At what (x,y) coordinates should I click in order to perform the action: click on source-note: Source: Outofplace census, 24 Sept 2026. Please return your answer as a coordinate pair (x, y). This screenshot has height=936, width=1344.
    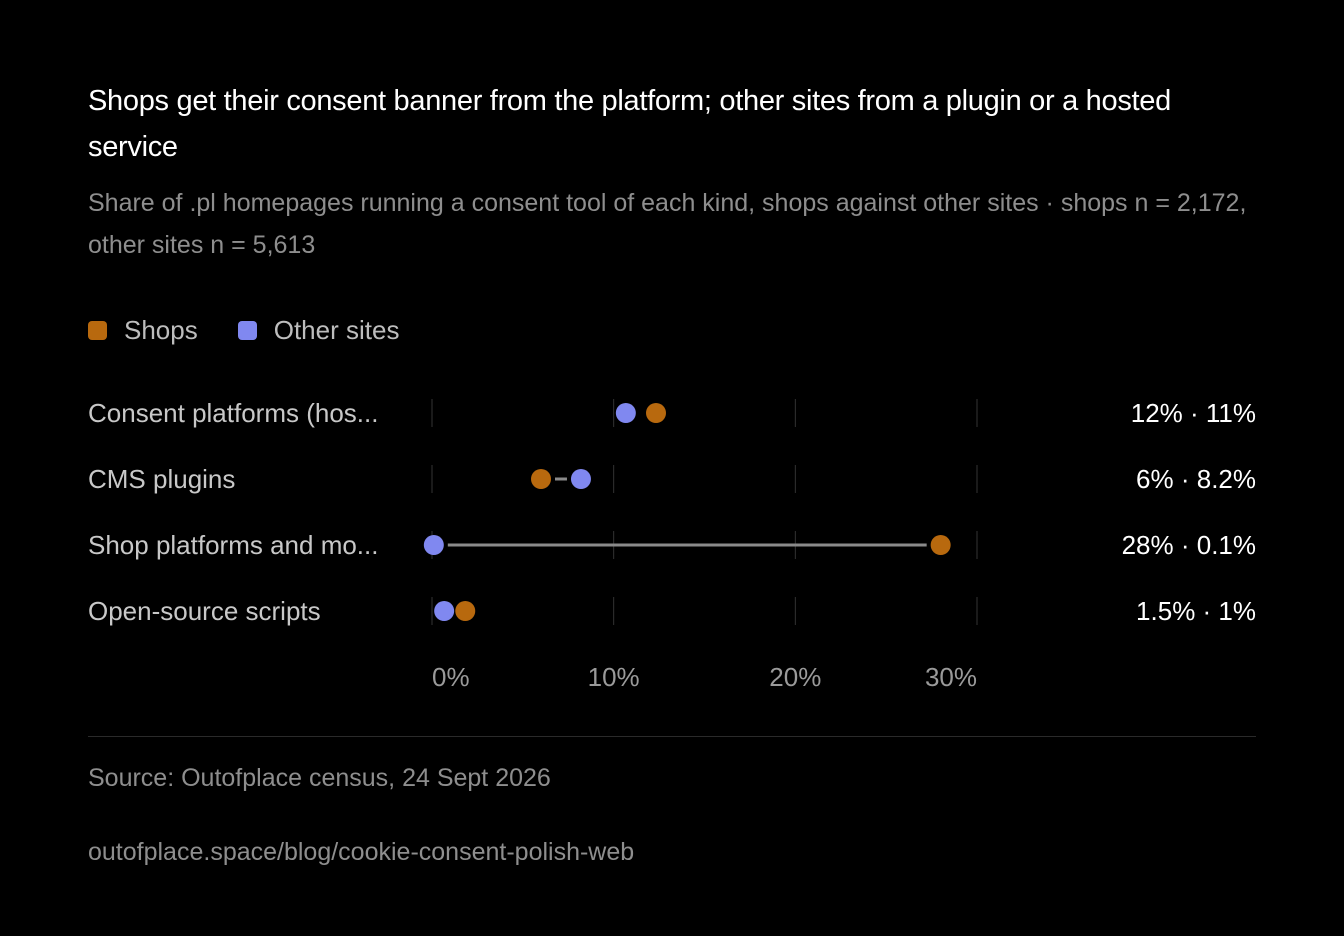
    Looking at the image, I should click on (319, 778).